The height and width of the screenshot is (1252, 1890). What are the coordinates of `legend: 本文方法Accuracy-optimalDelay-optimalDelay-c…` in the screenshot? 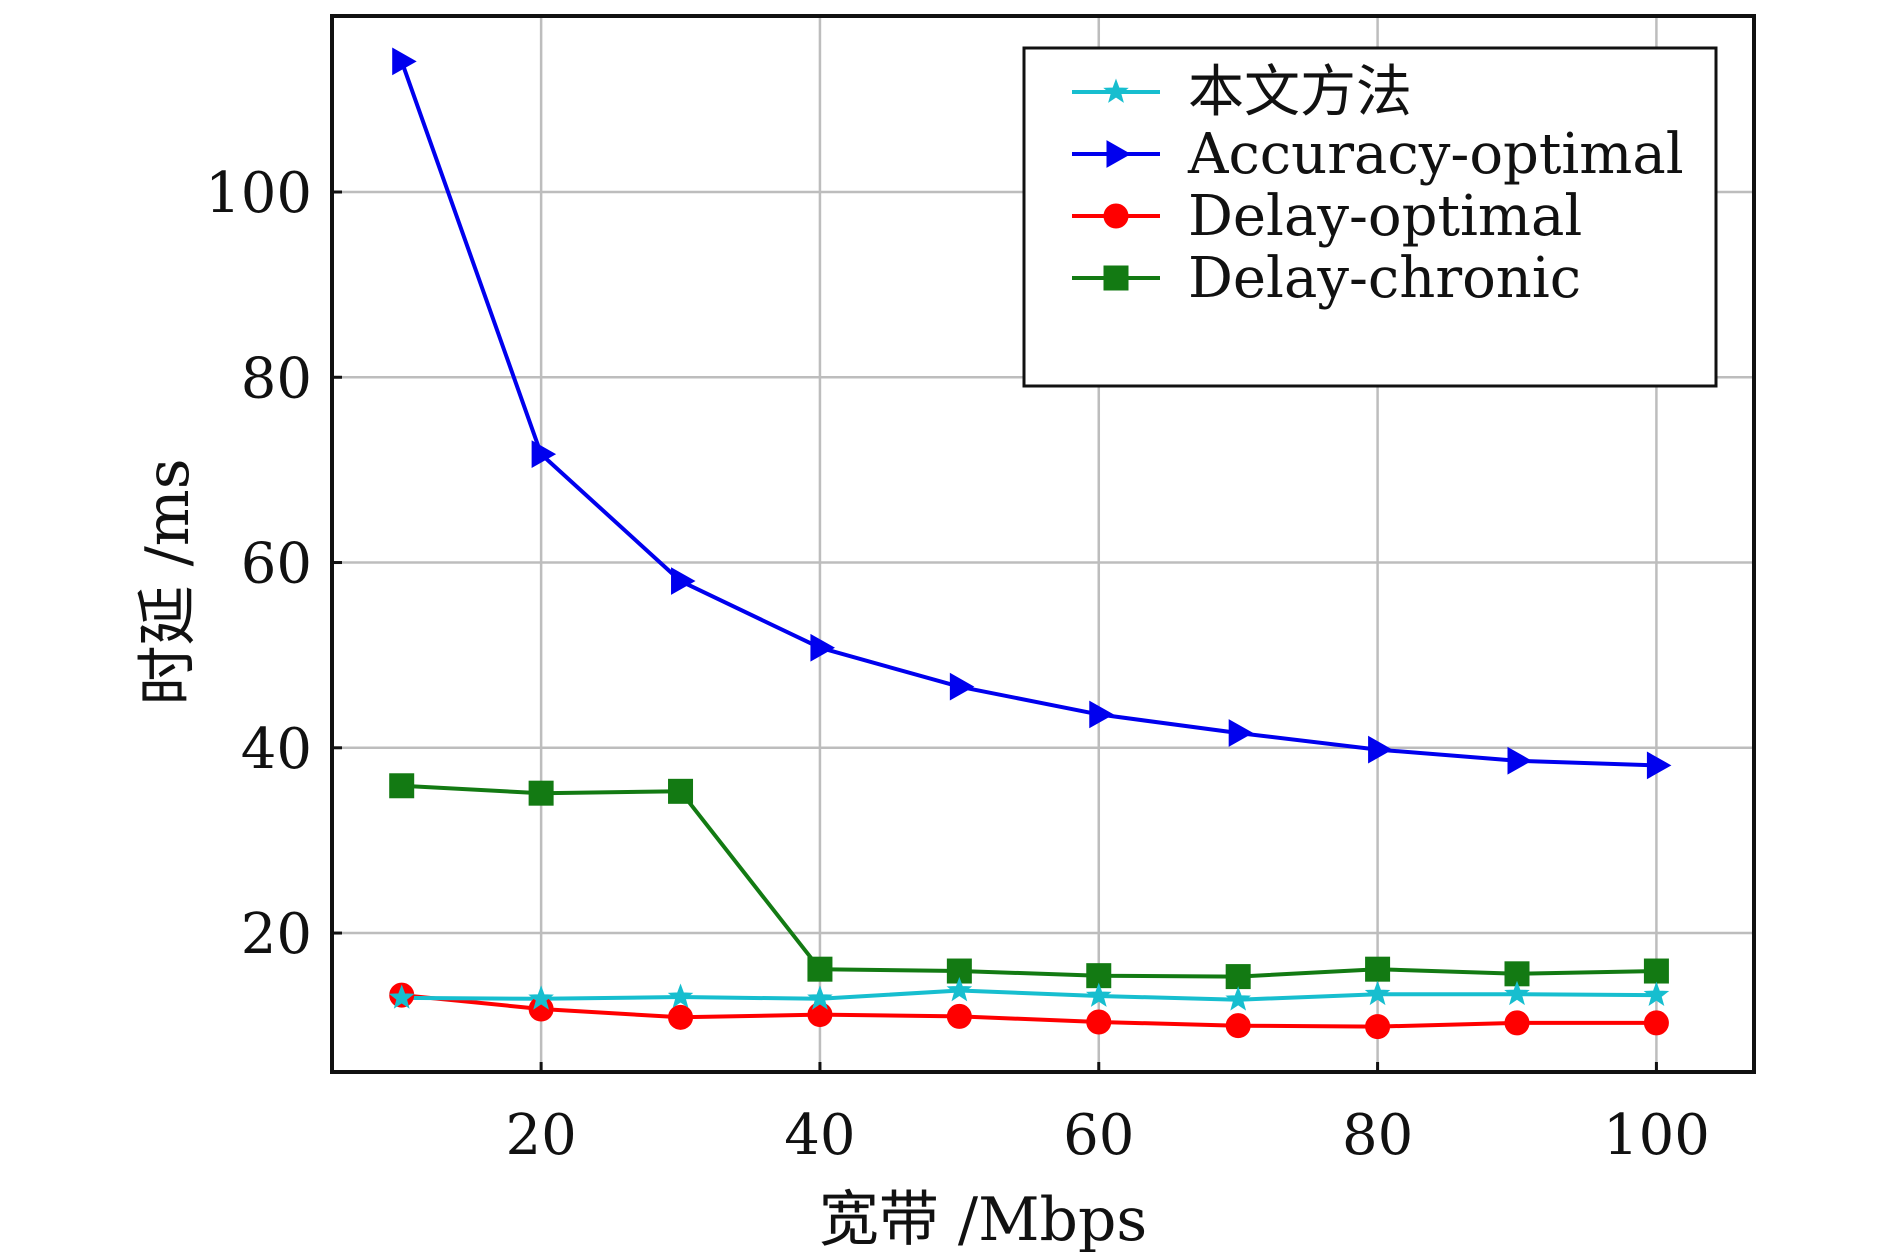 It's located at (1370, 217).